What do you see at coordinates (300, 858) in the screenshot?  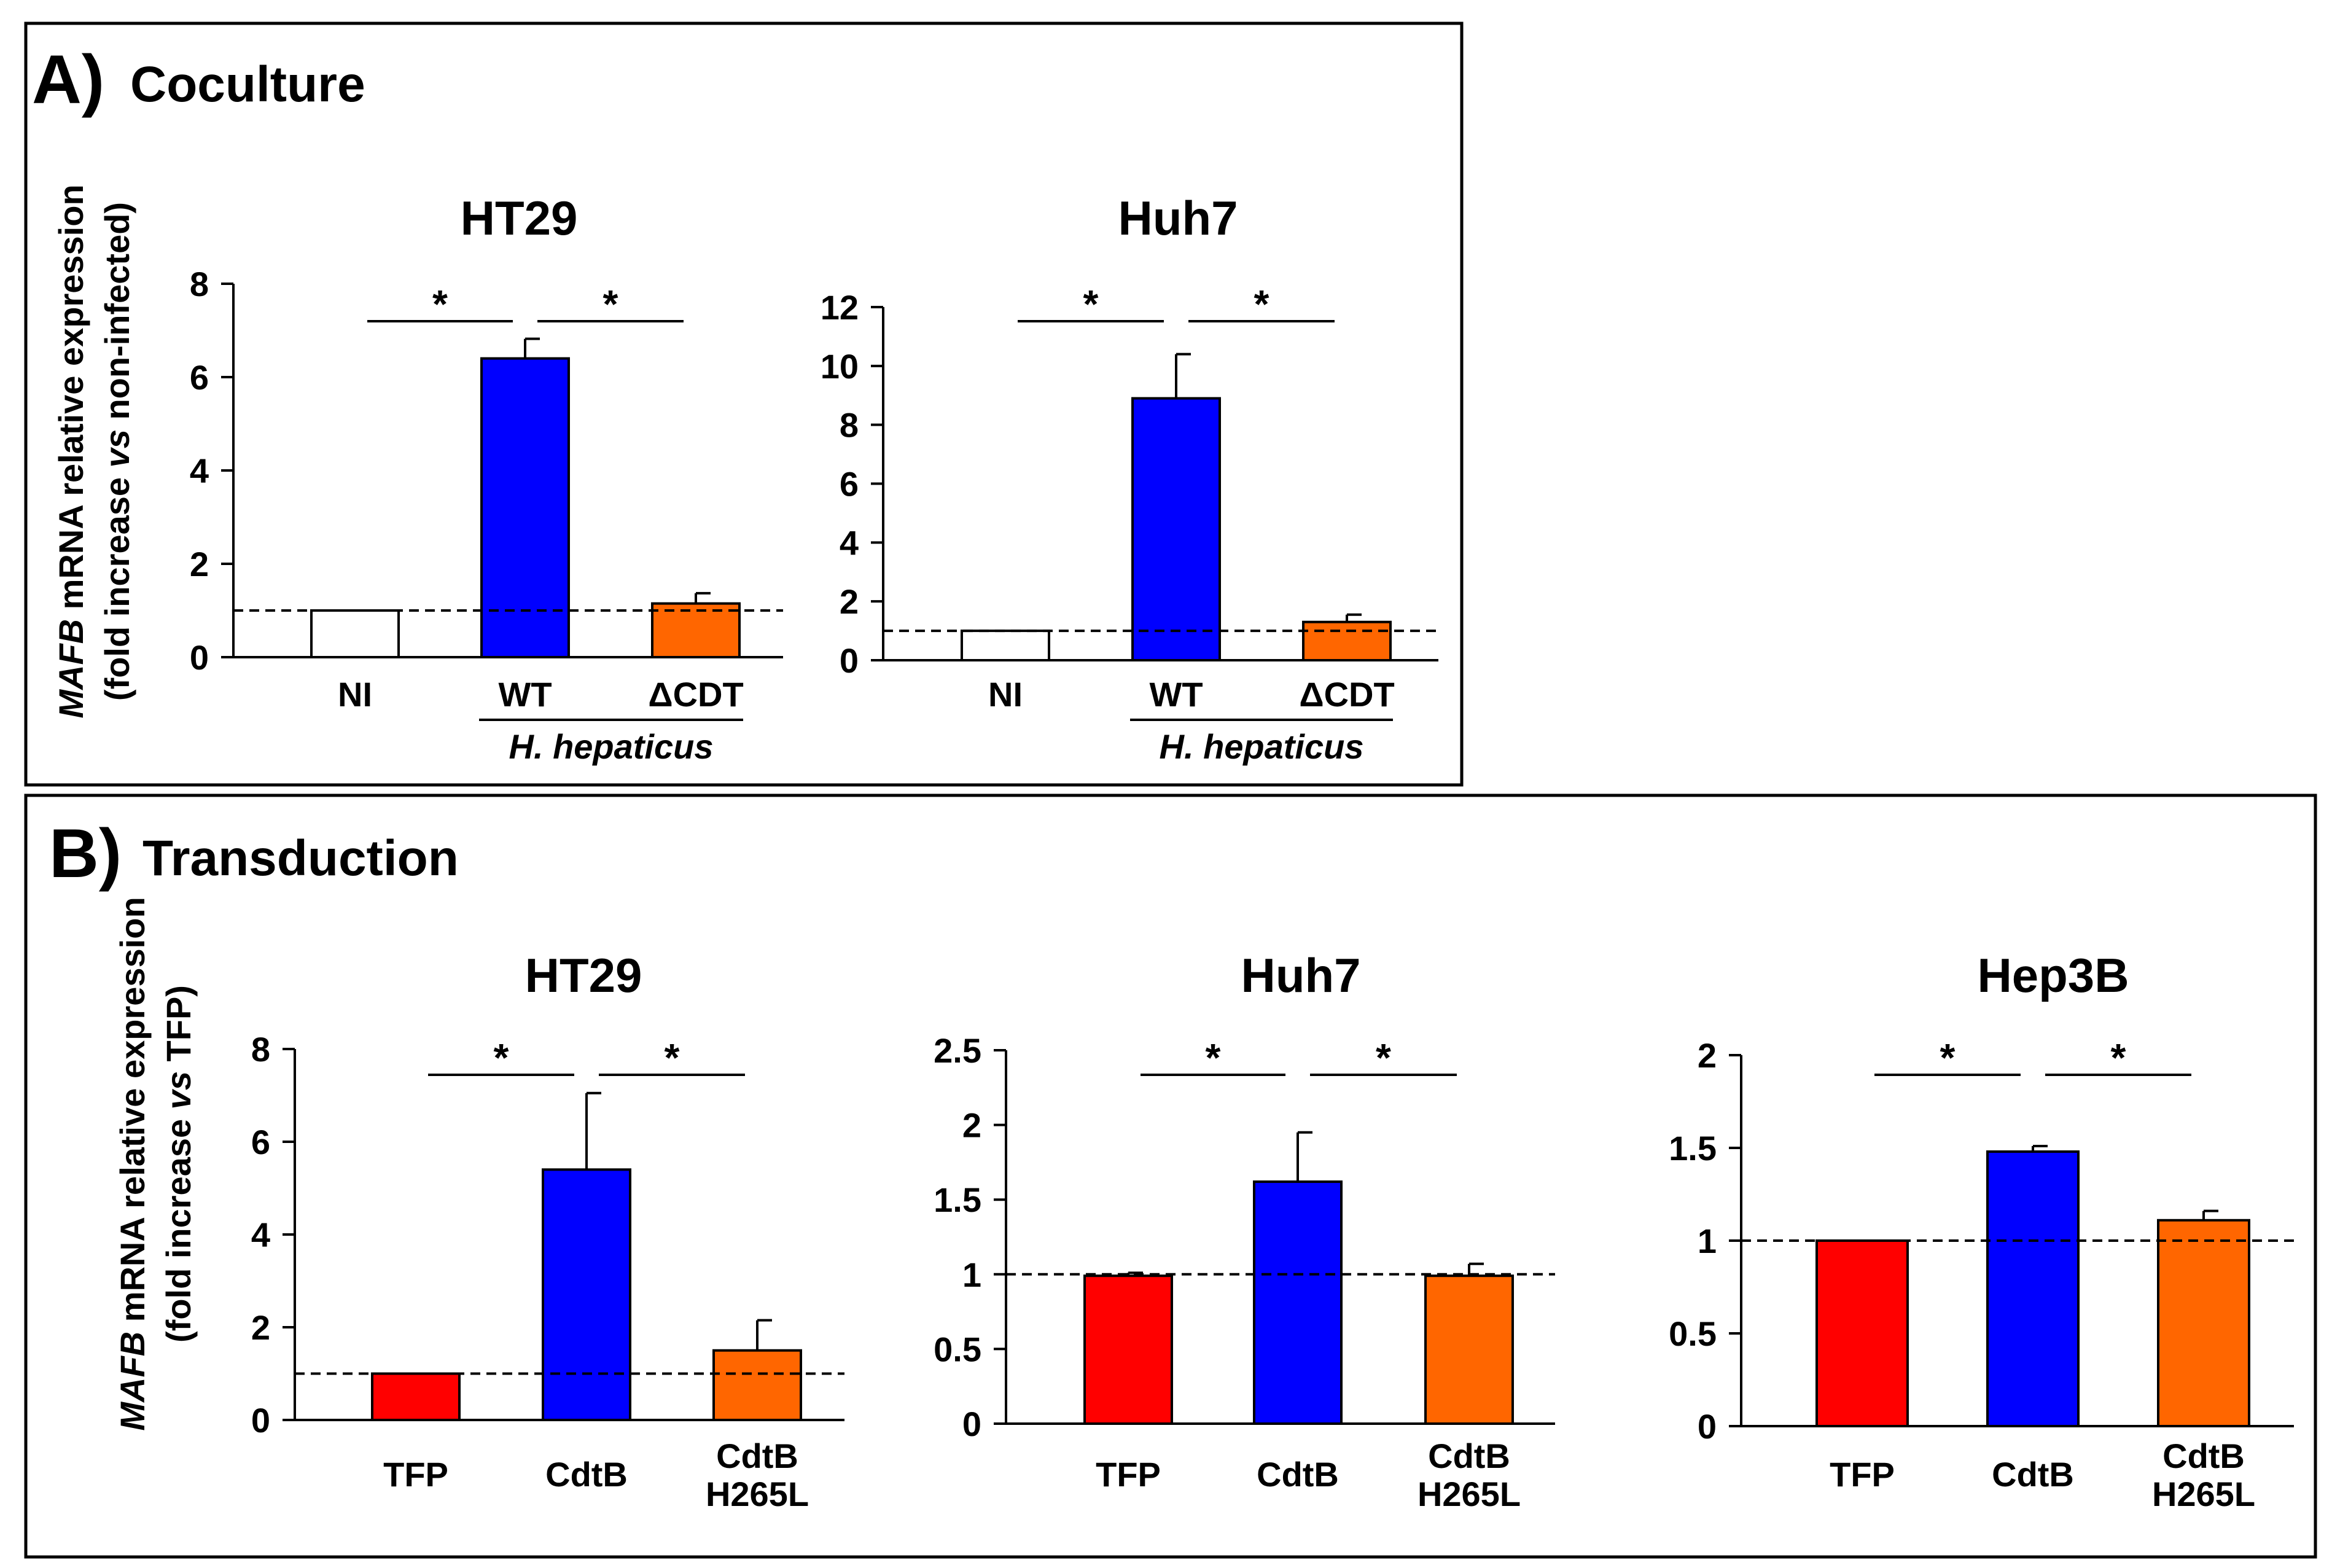 I see `panel-b-title: Transduction` at bounding box center [300, 858].